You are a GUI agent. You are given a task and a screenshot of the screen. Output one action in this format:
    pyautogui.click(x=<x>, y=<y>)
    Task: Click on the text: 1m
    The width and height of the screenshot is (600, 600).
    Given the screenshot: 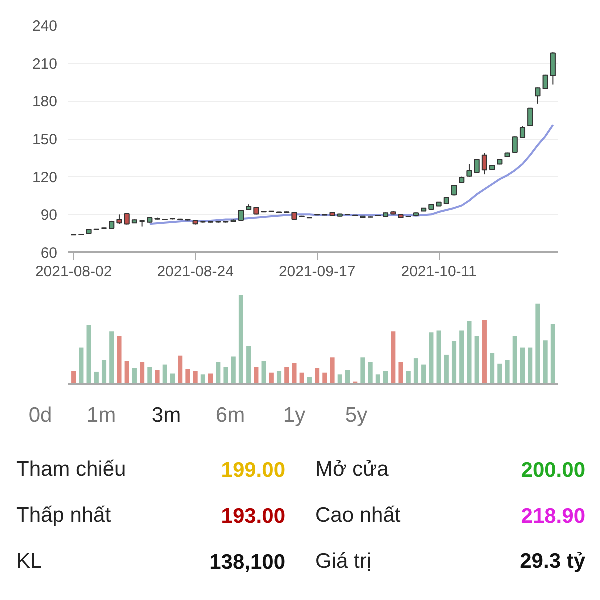 What is the action you would take?
    pyautogui.click(x=101, y=415)
    